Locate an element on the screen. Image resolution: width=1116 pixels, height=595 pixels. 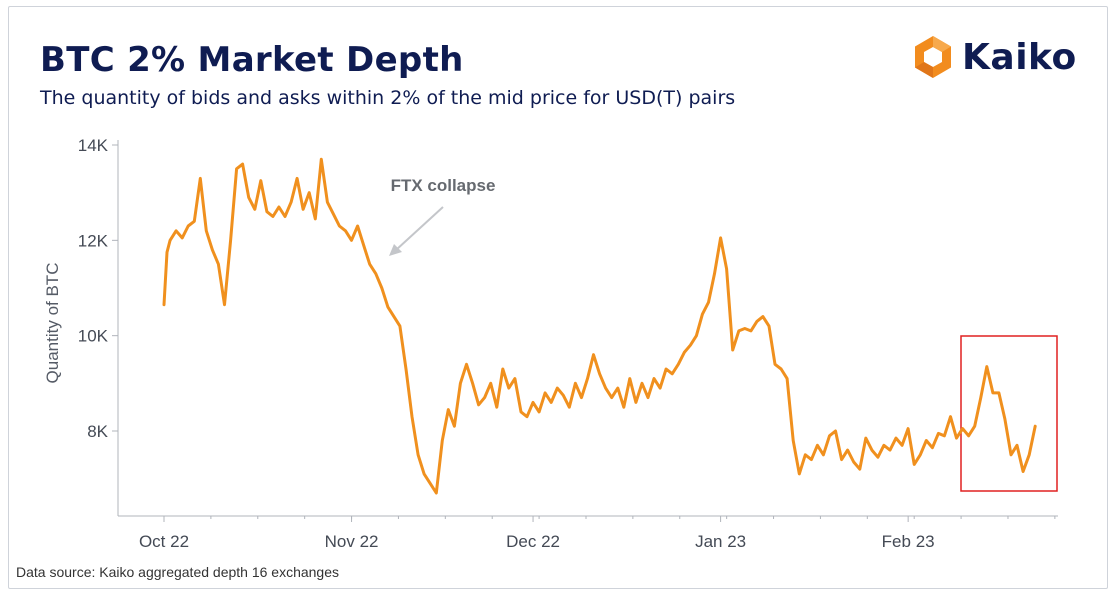
highlight-box is located at coordinates (1009, 413).